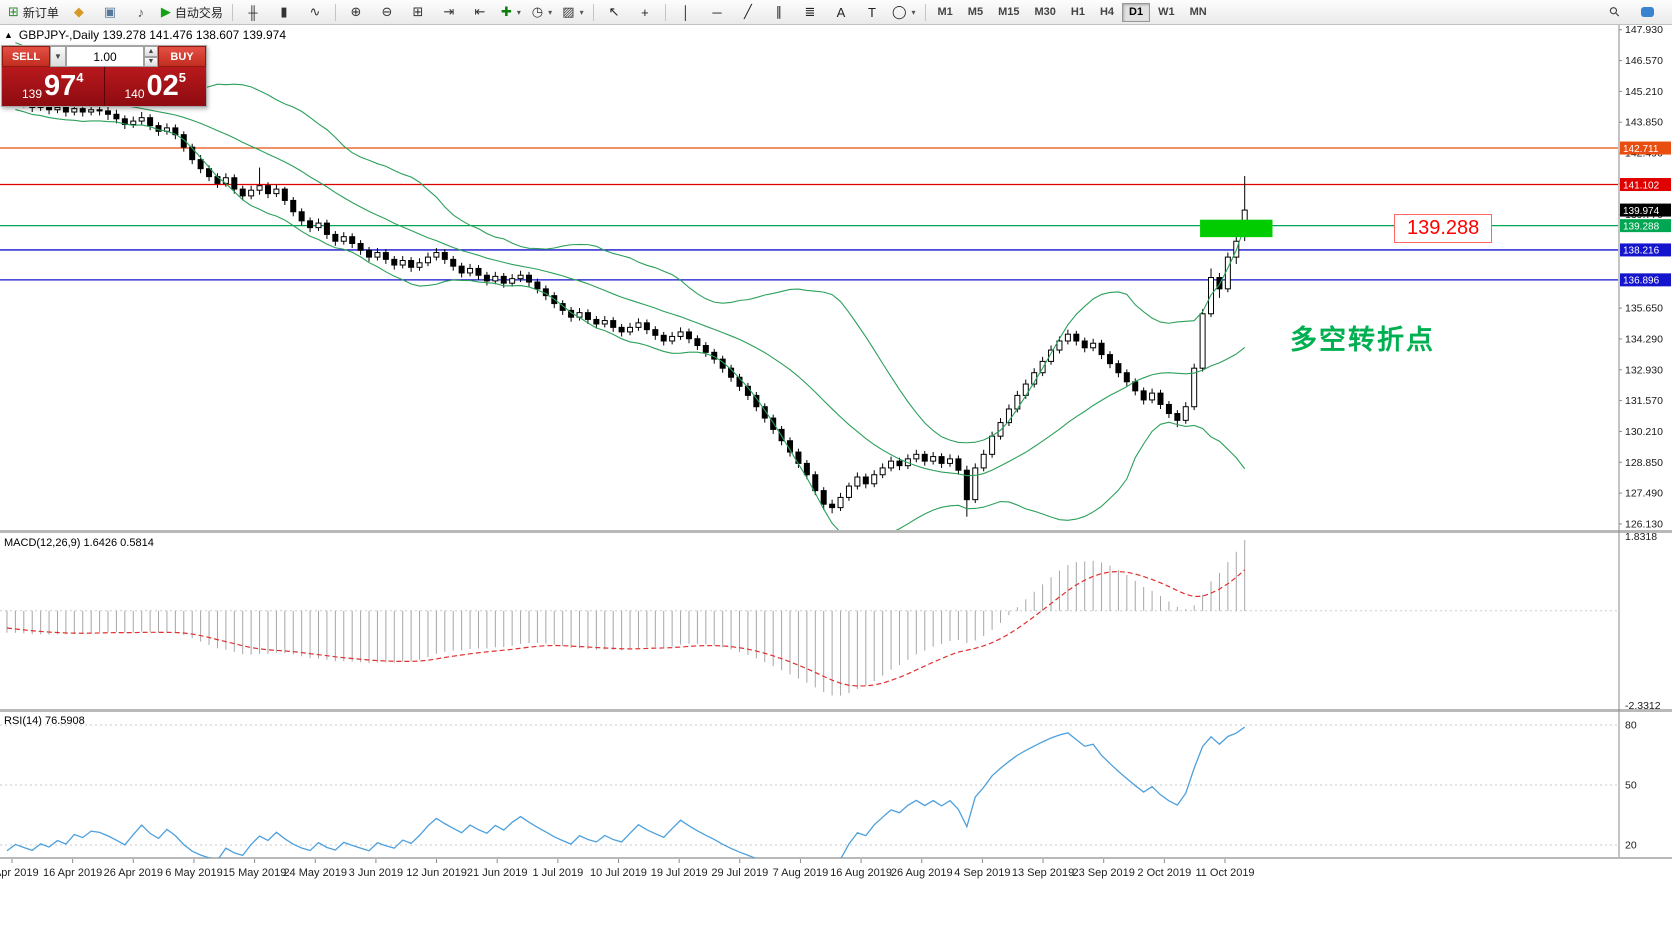  What do you see at coordinates (1045, 11) in the screenshot?
I see `timeframe-button-m30: M30` at bounding box center [1045, 11].